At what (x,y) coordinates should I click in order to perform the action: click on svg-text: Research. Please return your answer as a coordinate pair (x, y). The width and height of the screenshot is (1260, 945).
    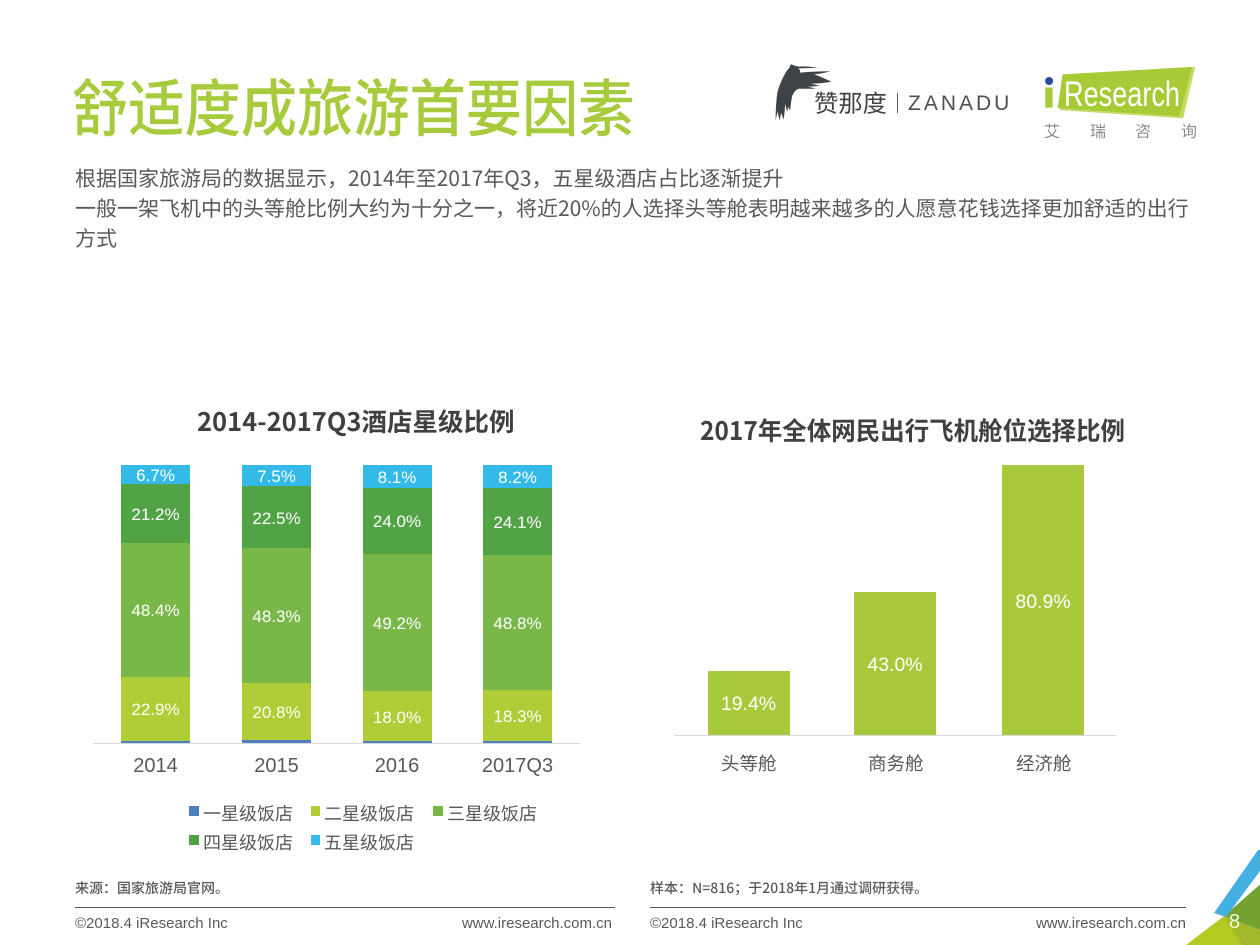
    Looking at the image, I should click on (1122, 94).